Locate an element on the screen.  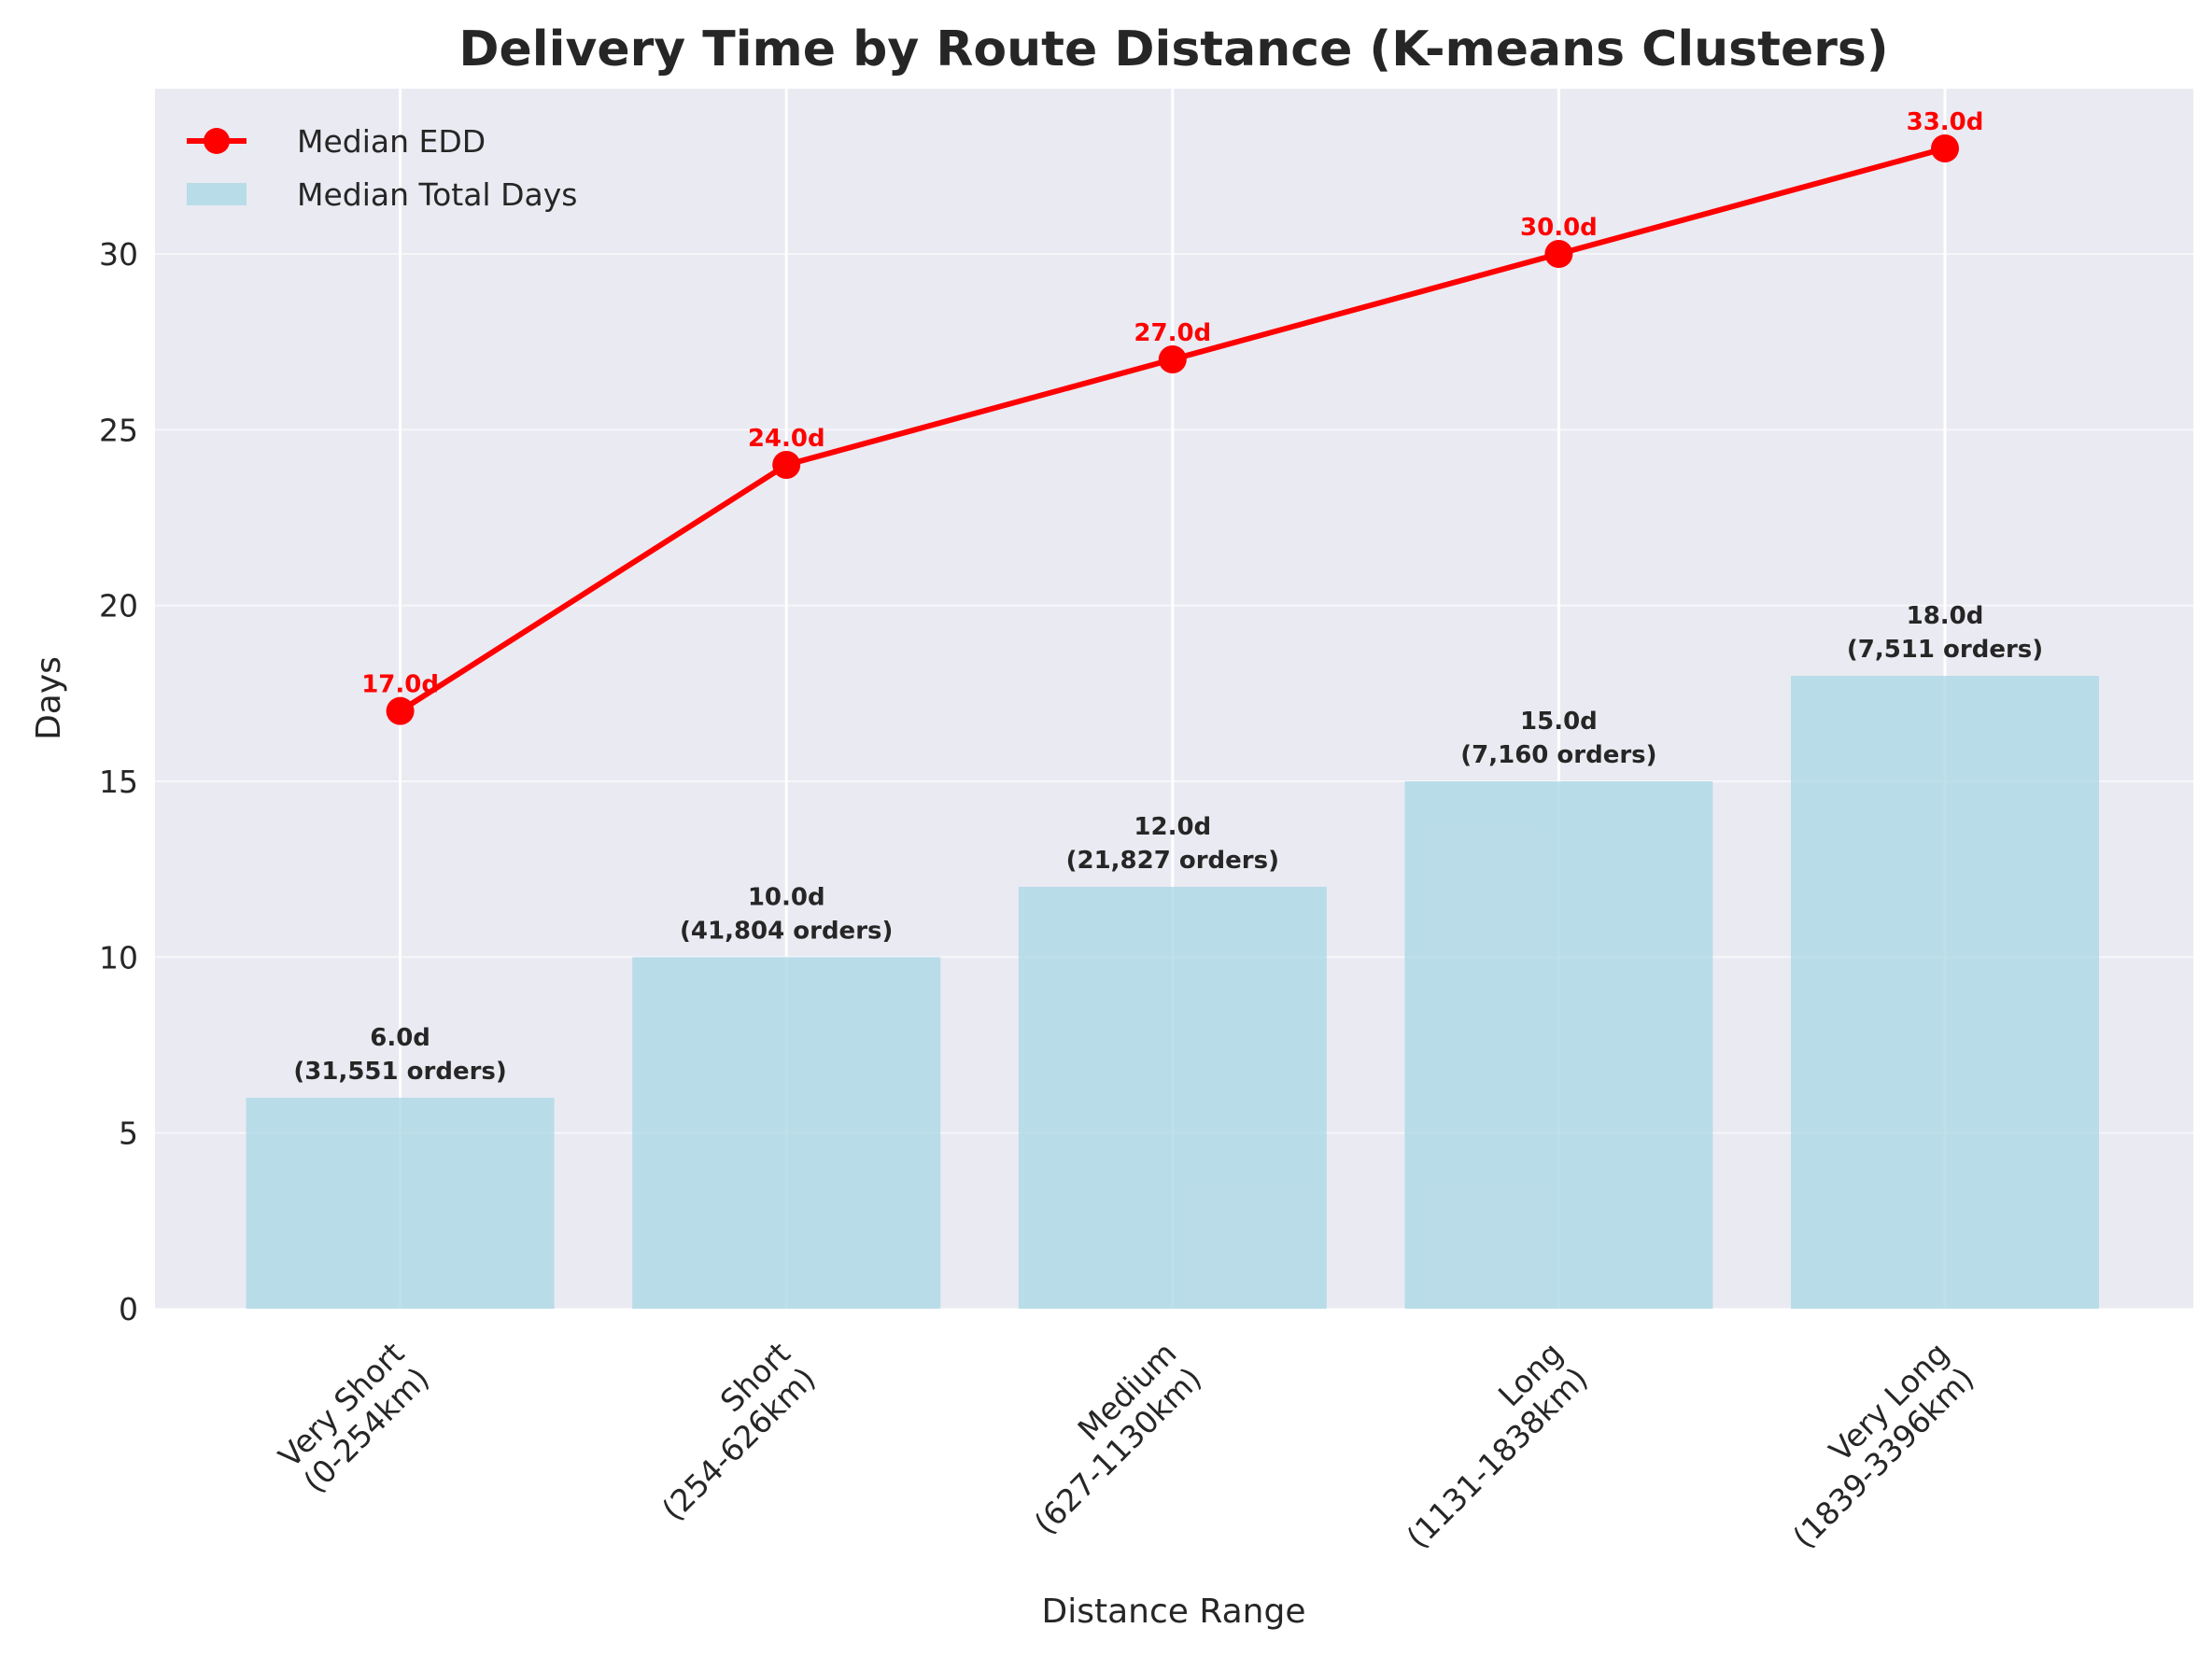
x-tick-text: Short(254-626km) is located at coordinates (725, 1431).